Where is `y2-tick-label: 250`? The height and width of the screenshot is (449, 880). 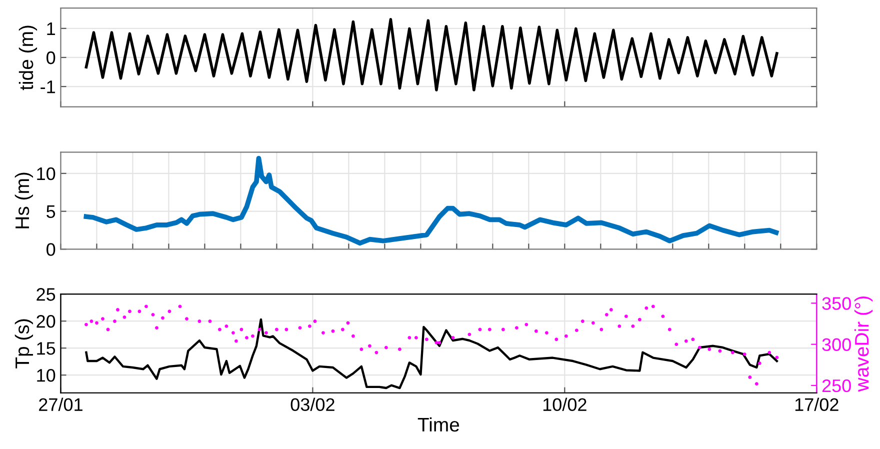
y2-tick-label: 250 is located at coordinates (836, 385).